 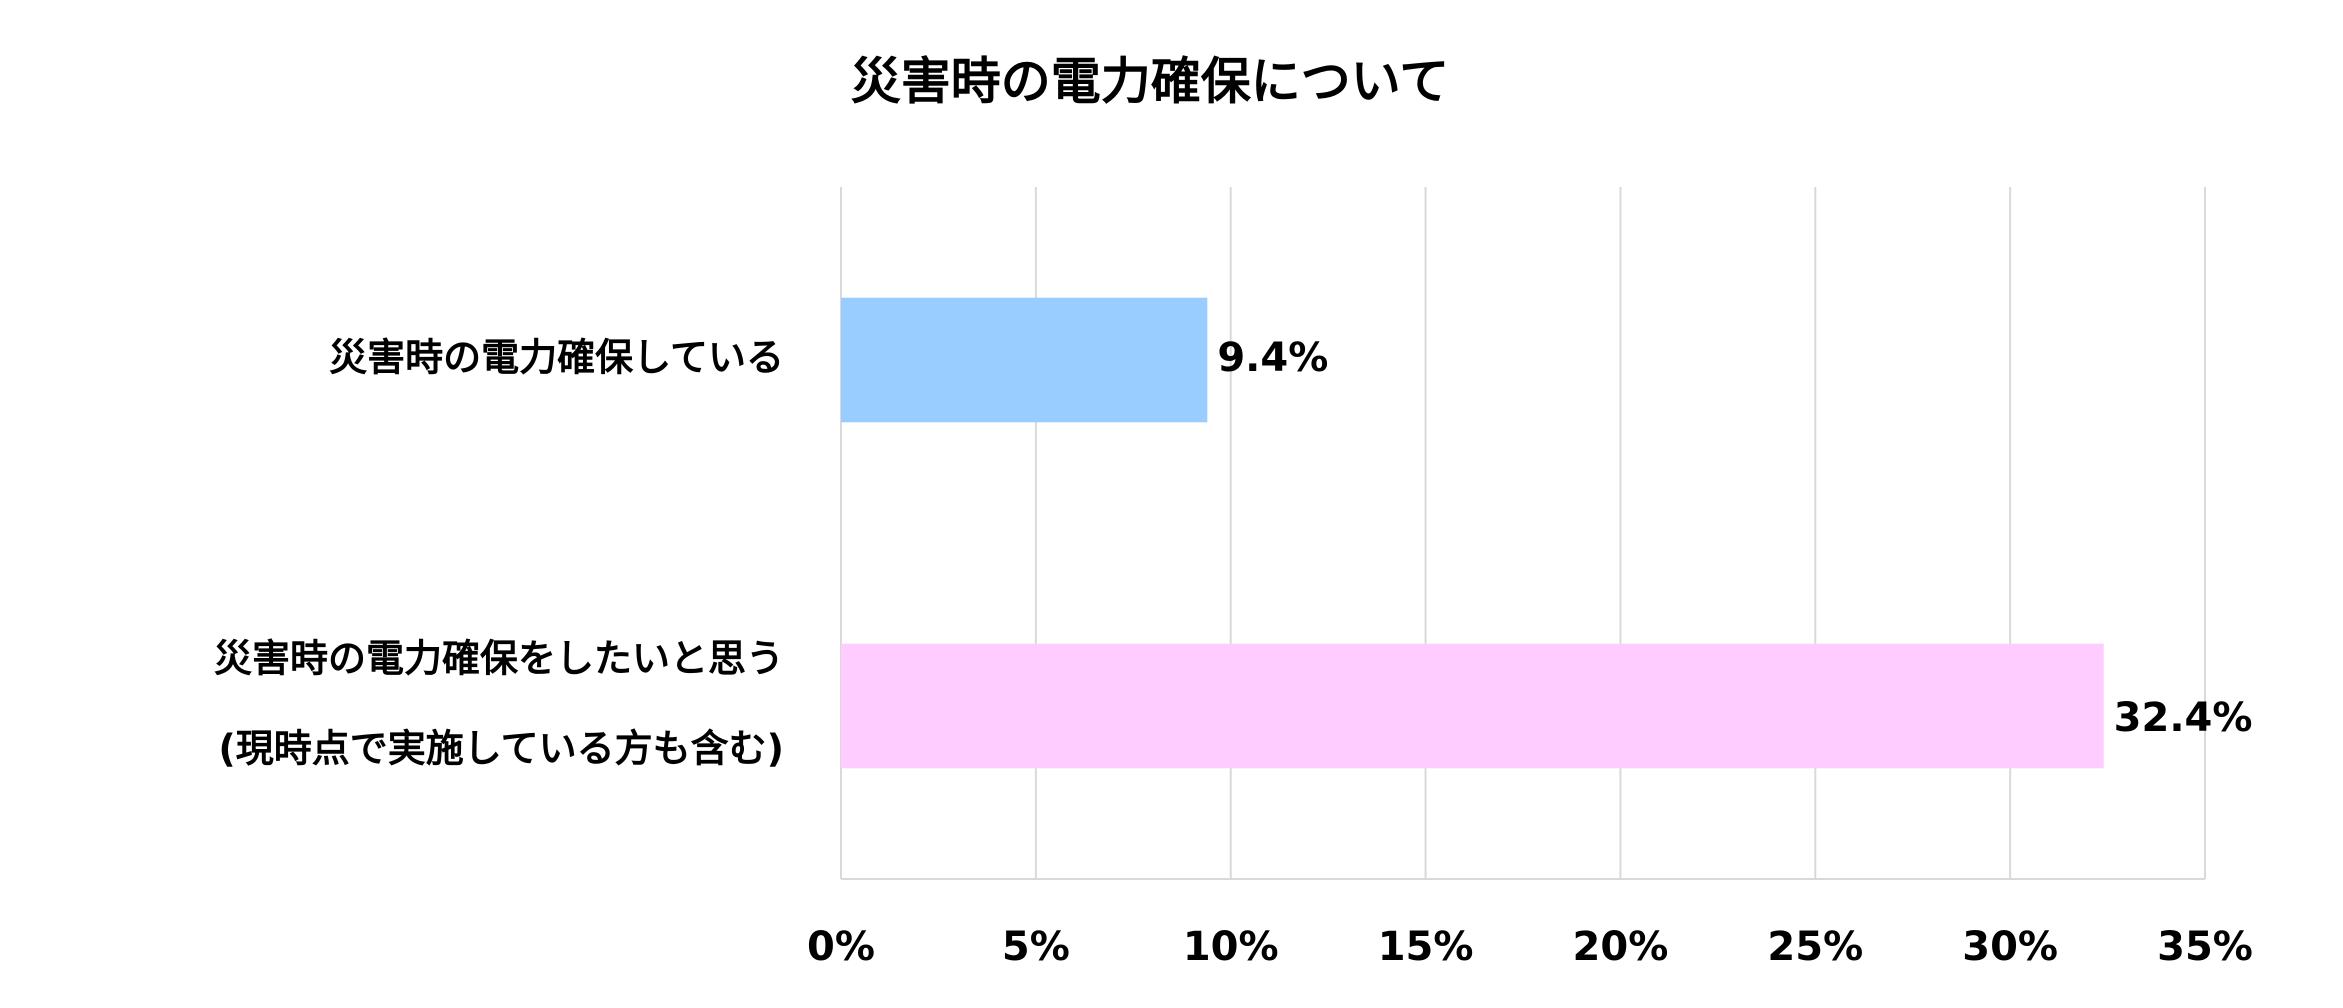 What do you see at coordinates (2010, 947) in the screenshot?
I see `x-tick-label: 30%` at bounding box center [2010, 947].